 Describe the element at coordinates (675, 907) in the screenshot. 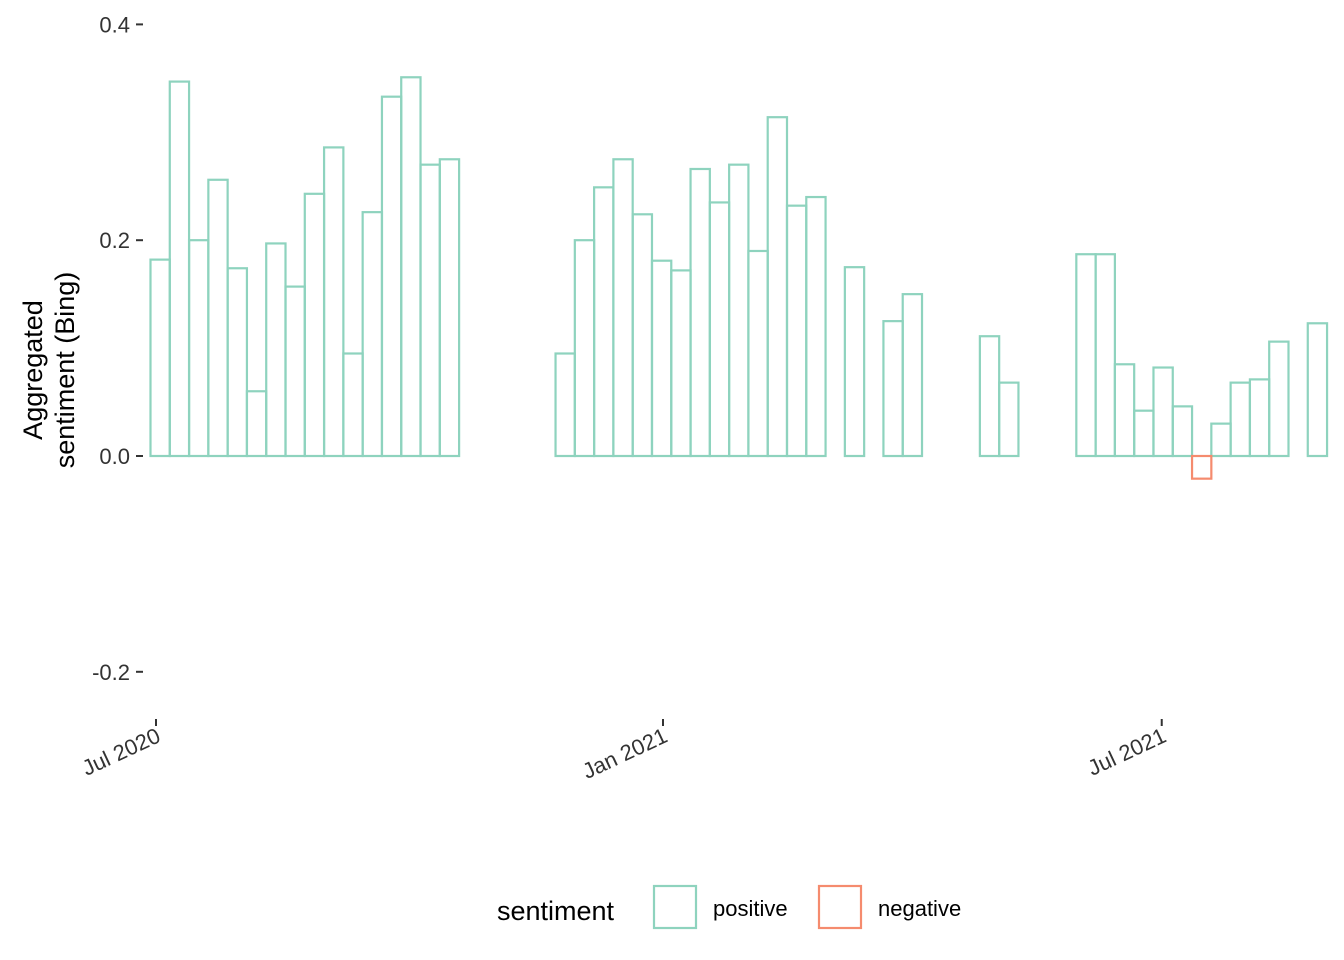

I see `legend-key-positive` at that location.